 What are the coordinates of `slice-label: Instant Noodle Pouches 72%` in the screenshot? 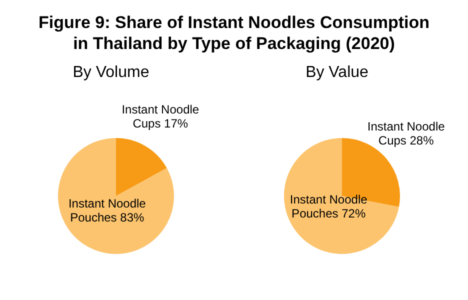 It's located at (329, 206).